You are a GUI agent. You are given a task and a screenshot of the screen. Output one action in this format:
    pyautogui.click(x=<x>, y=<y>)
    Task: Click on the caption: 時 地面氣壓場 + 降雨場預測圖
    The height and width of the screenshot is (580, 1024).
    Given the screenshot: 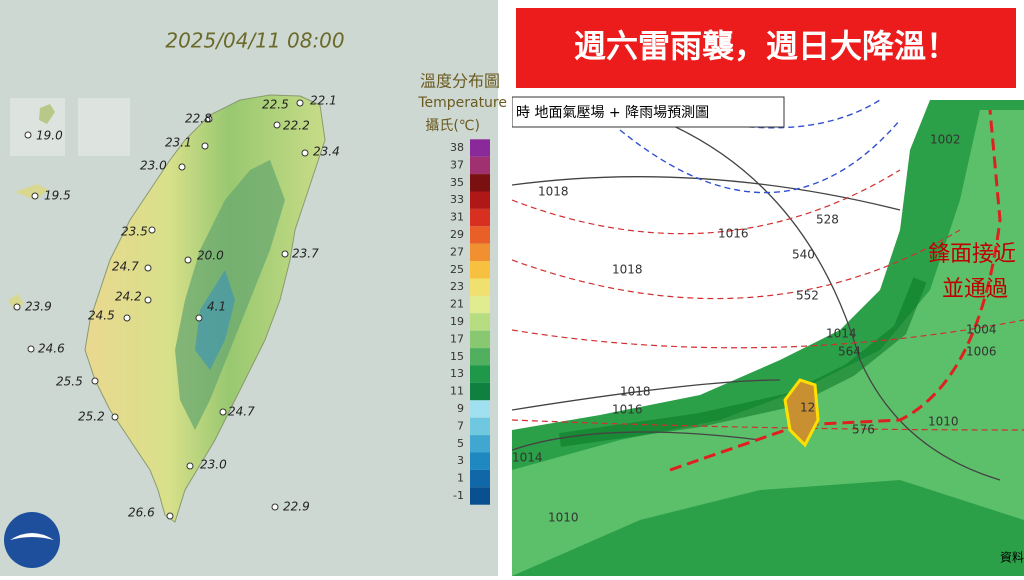 What is the action you would take?
    pyautogui.click(x=612, y=113)
    